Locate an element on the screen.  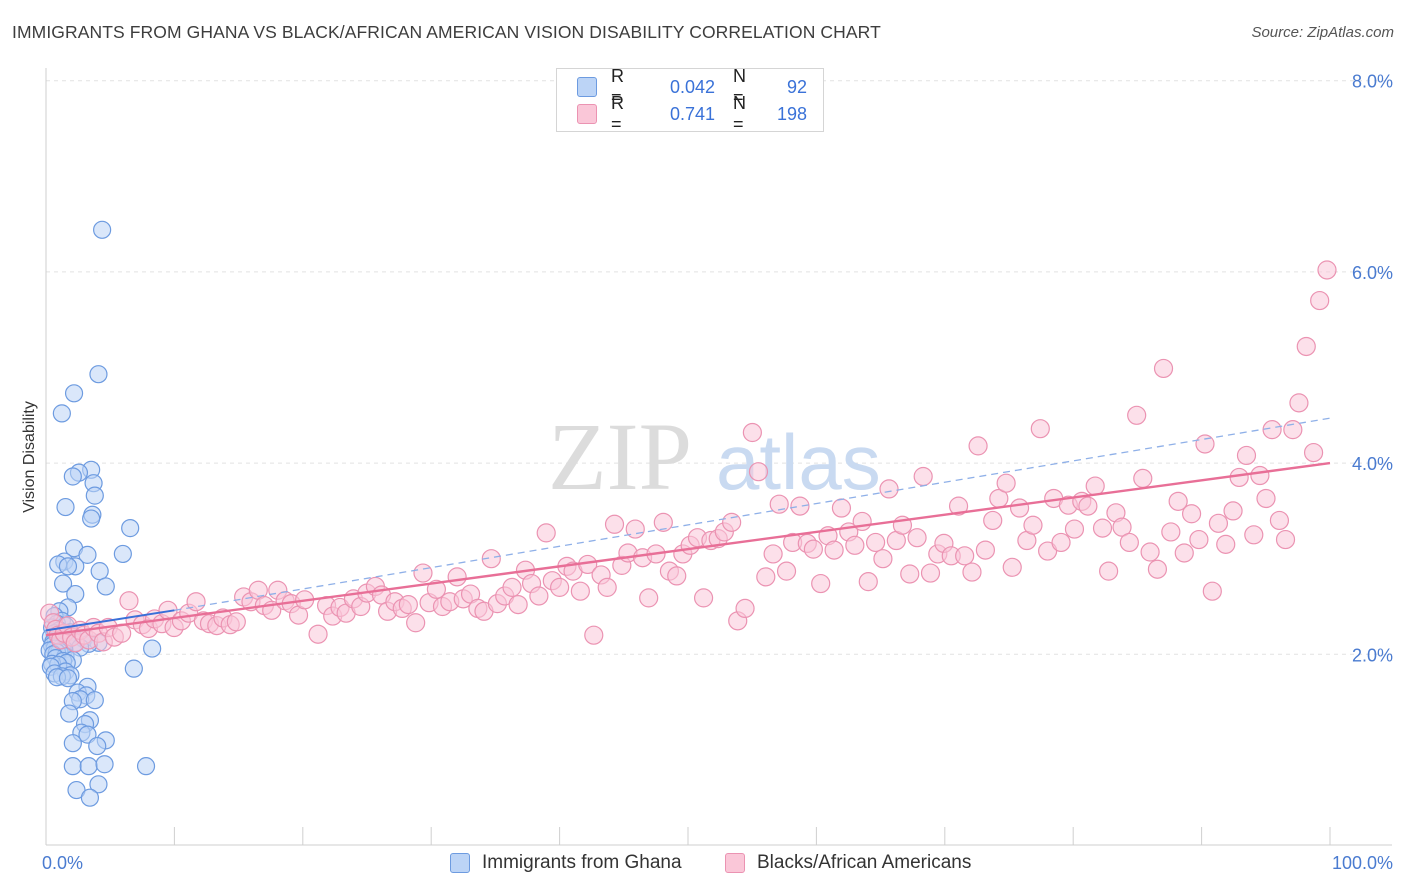
r-value: 0.741 is located at coordinates (692, 113).